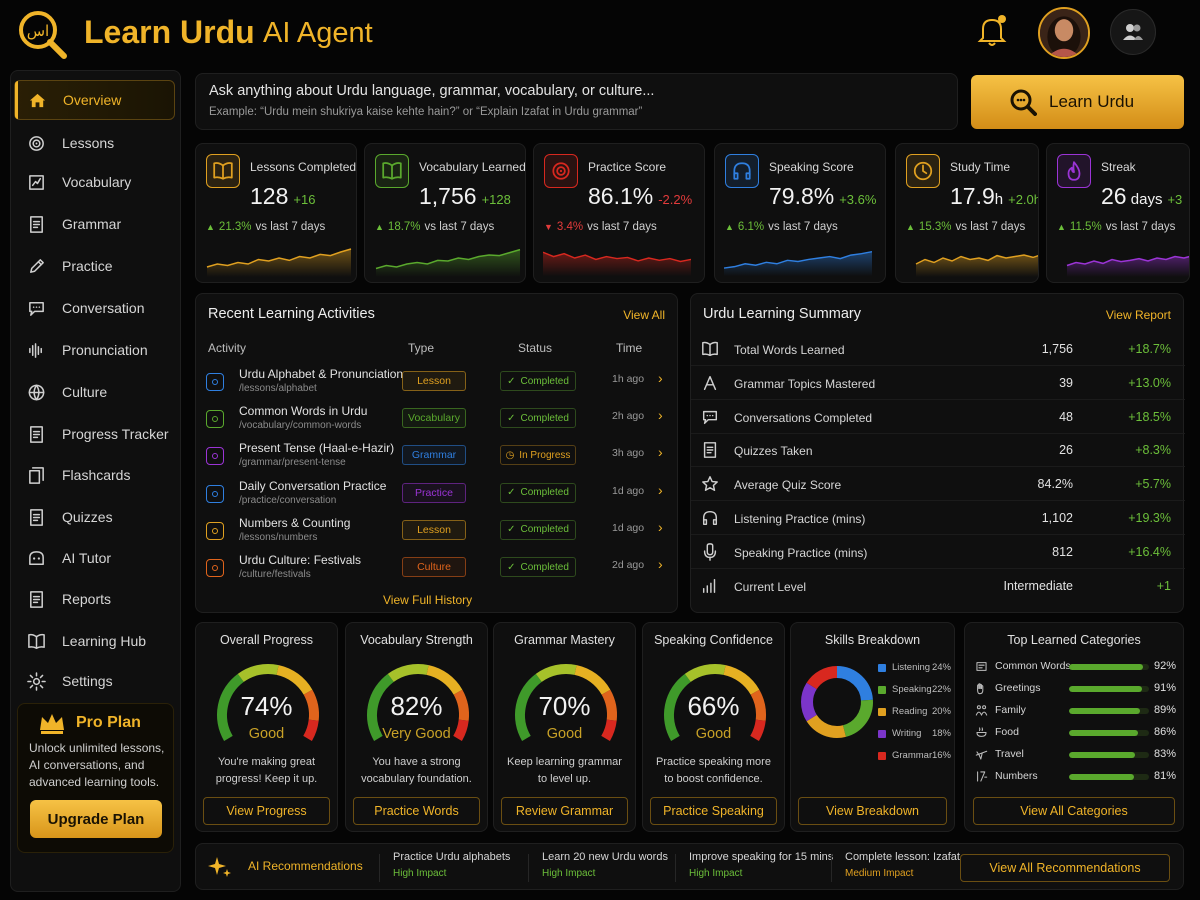 The height and width of the screenshot is (900, 1200). Describe the element at coordinates (872, 811) in the screenshot. I see `view-breakdown-button: View Breakdown` at that location.